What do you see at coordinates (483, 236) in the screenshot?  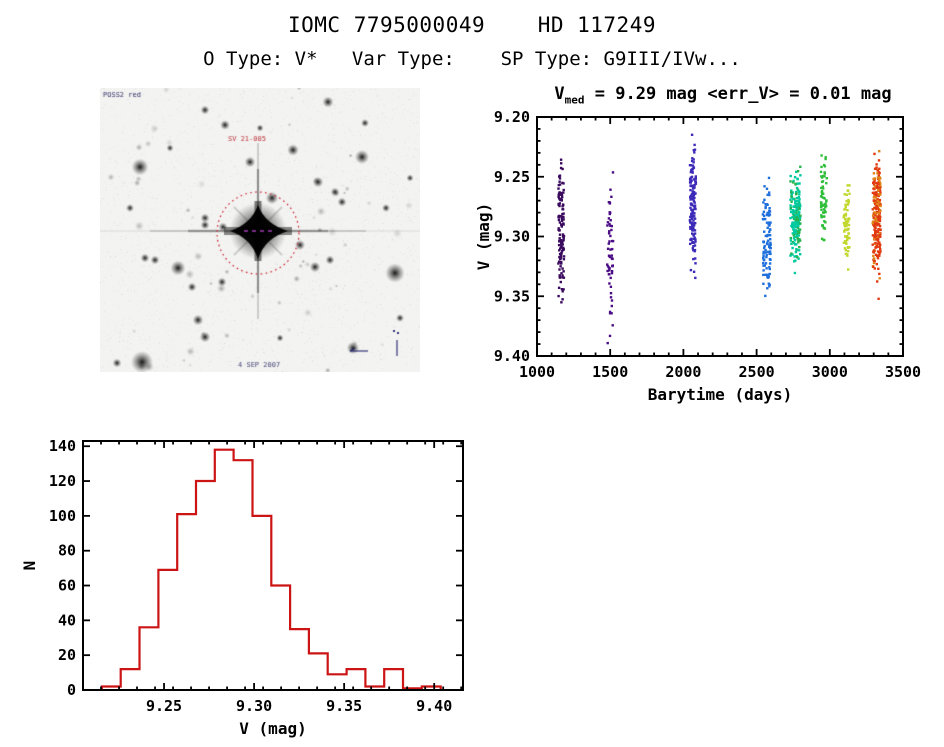 I see `y-axis-label: V (mag)` at bounding box center [483, 236].